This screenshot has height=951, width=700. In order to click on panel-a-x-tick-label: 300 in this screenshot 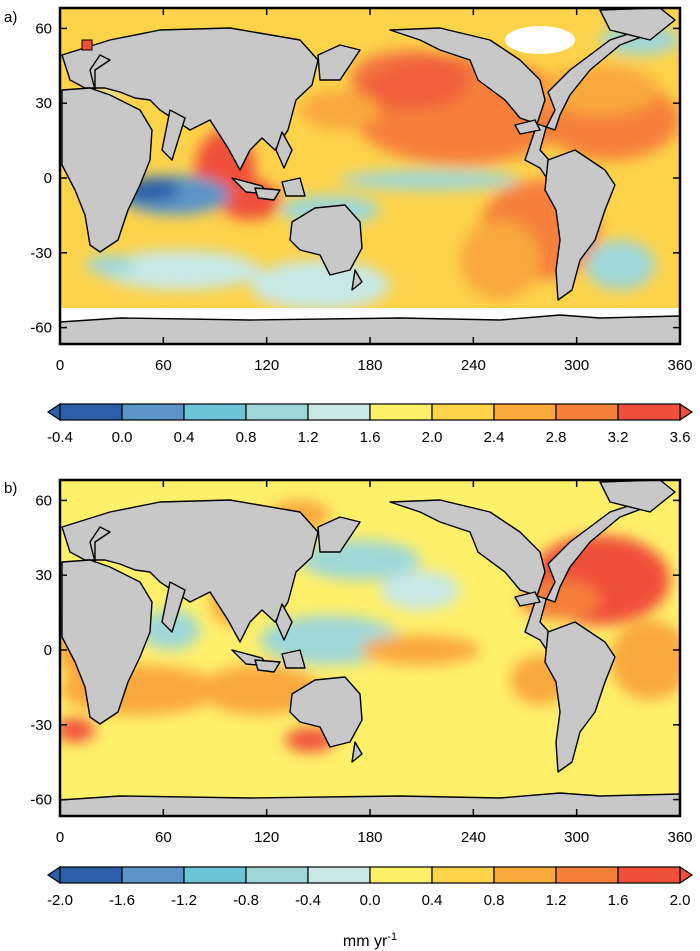, I will do `click(576, 365)`.